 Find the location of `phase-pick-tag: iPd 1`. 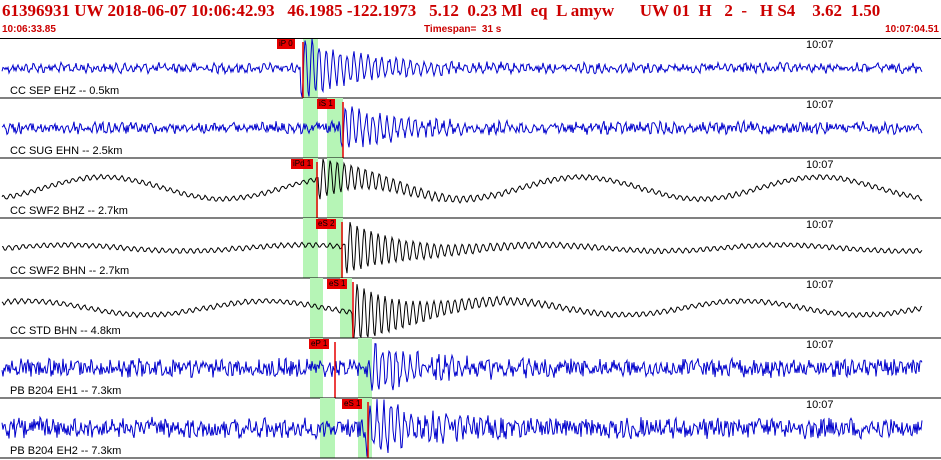

phase-pick-tag: iPd 1 is located at coordinates (302, 164).